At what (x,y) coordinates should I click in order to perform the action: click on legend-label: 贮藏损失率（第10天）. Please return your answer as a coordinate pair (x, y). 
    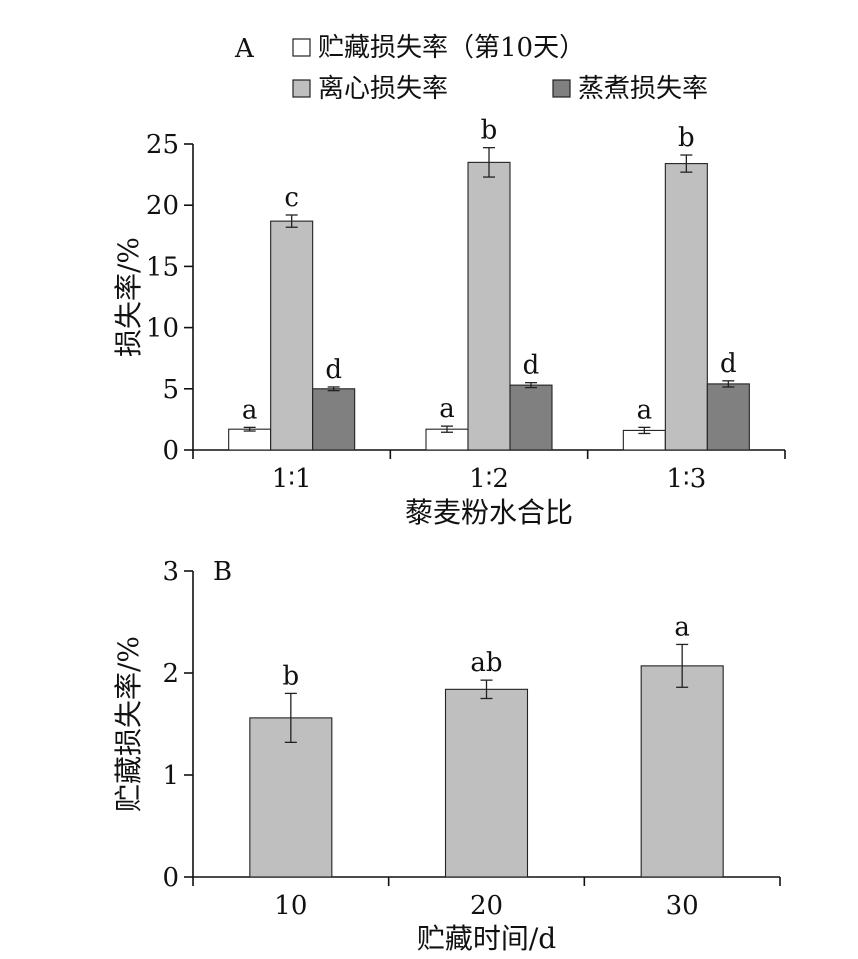
    Looking at the image, I should click on (451, 48).